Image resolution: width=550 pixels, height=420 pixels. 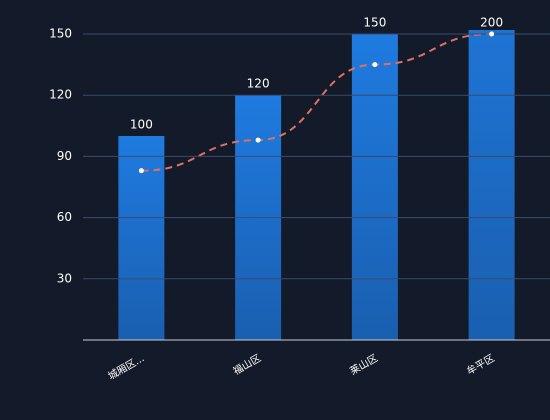 What do you see at coordinates (491, 23) in the screenshot?
I see `data-label: 200` at bounding box center [491, 23].